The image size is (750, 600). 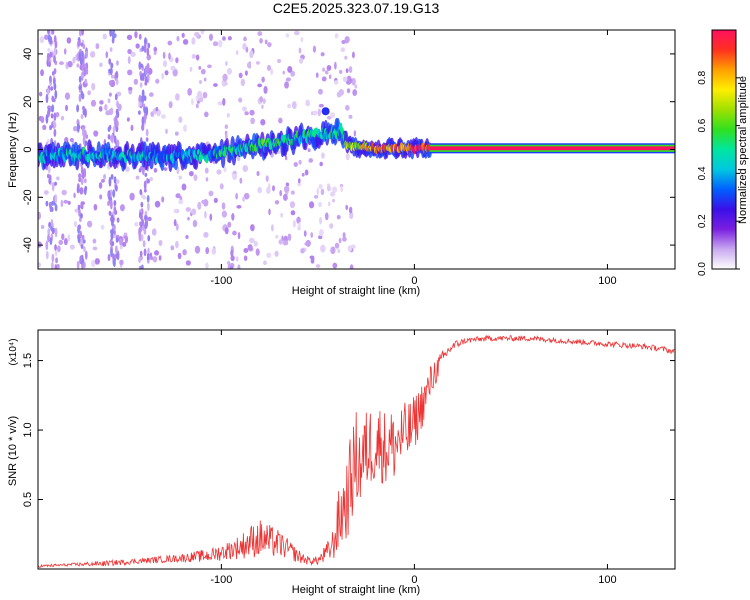 I want to click on heatmap-x-axis-label: Height of straight line (km), so click(x=356, y=291).